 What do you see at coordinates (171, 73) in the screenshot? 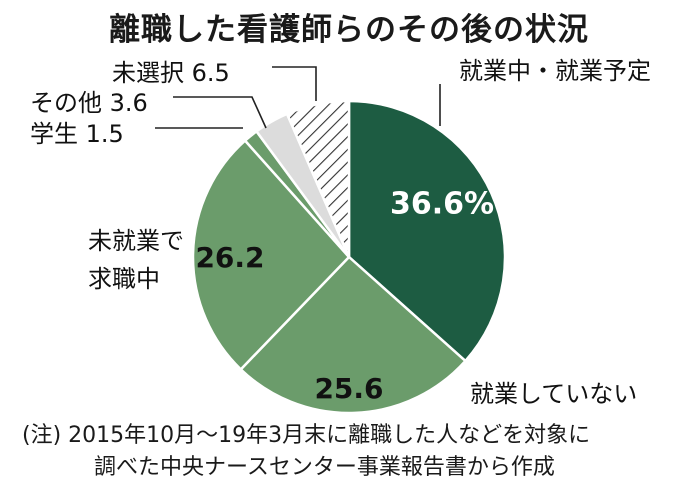
I see `slice-category-label-6: 未選択 6.5` at bounding box center [171, 73].